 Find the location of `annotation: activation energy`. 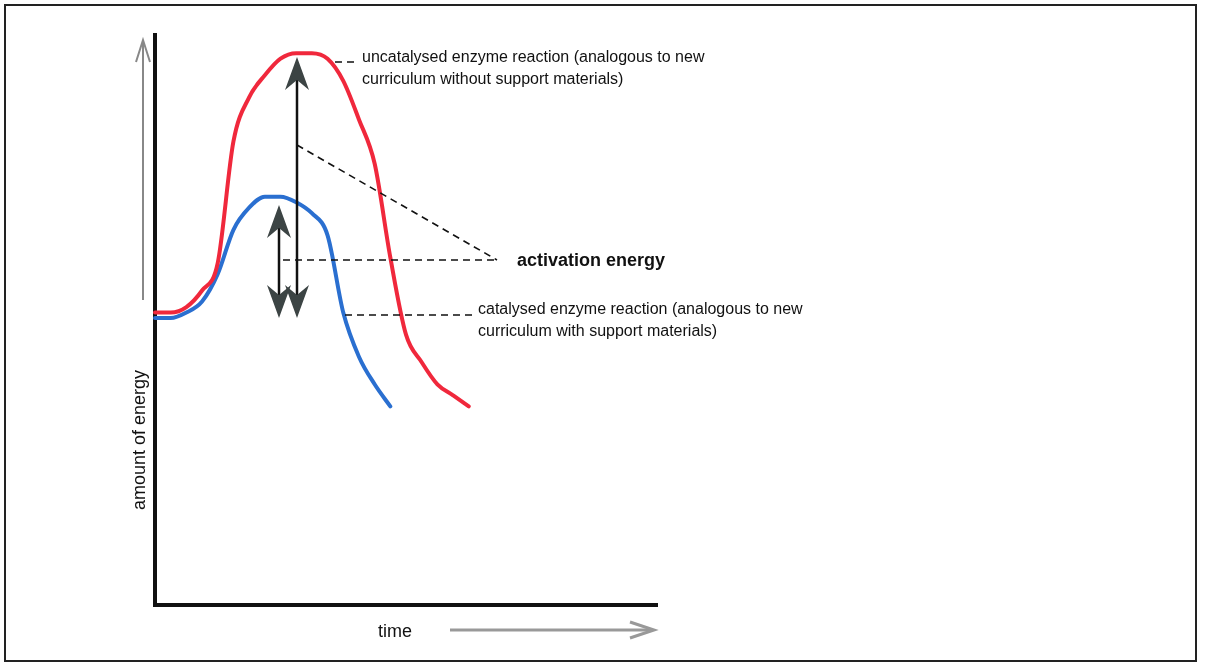

annotation: activation energy is located at coordinates (591, 259).